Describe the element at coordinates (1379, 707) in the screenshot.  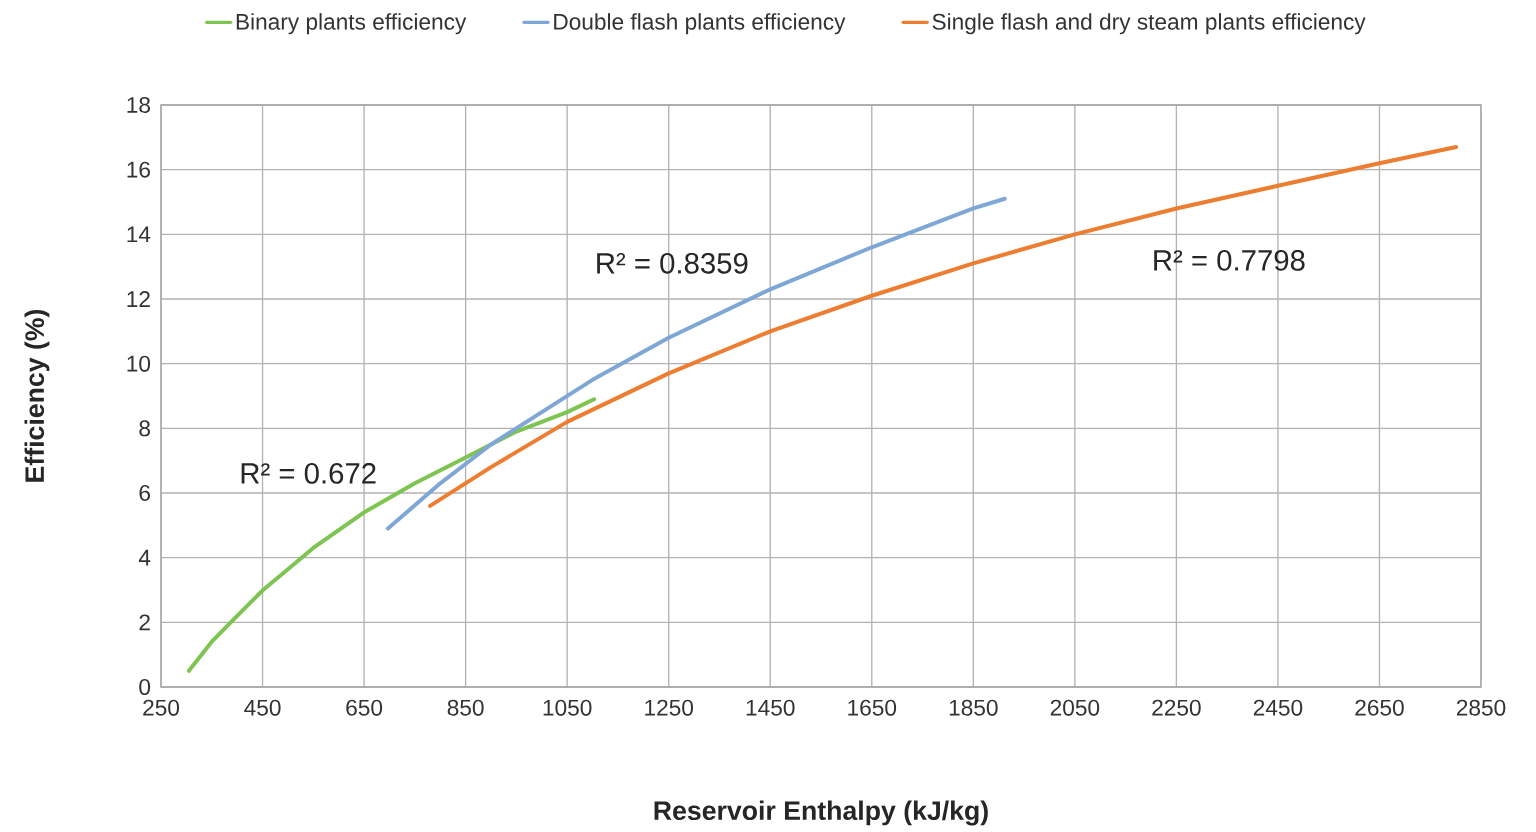
I see `x-tick-label: 2650` at that location.